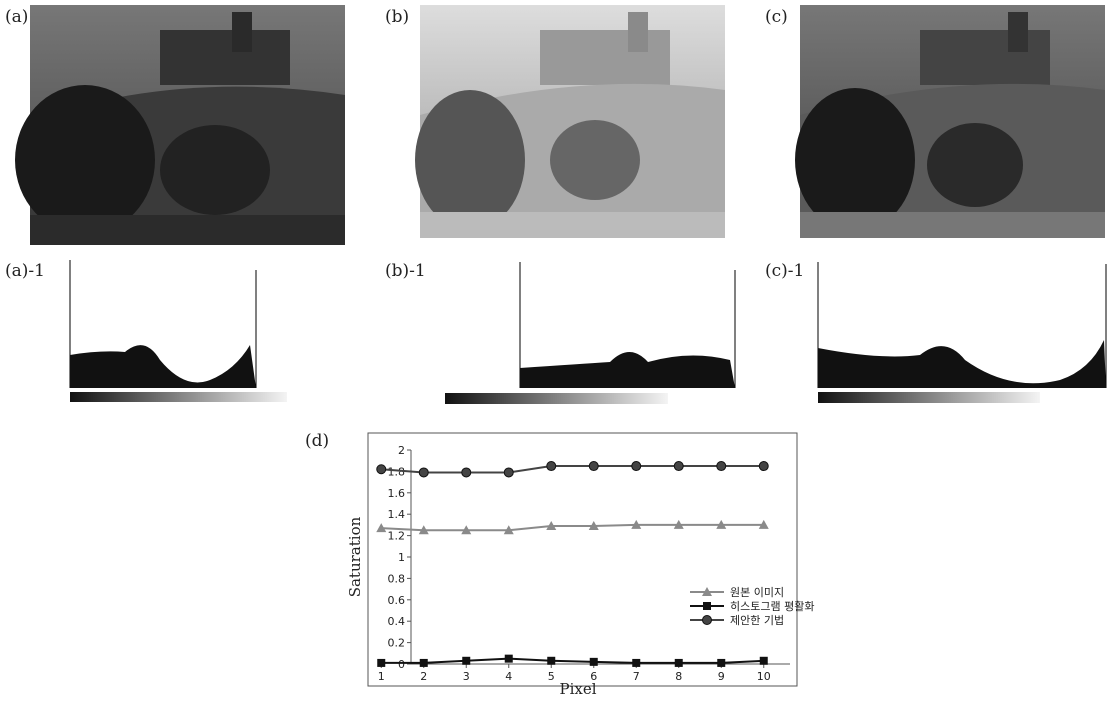 This screenshot has height=701, width=1112. What do you see at coordinates (397, 600) in the screenshot?
I see `y-tick-label: 0.6` at bounding box center [397, 600].